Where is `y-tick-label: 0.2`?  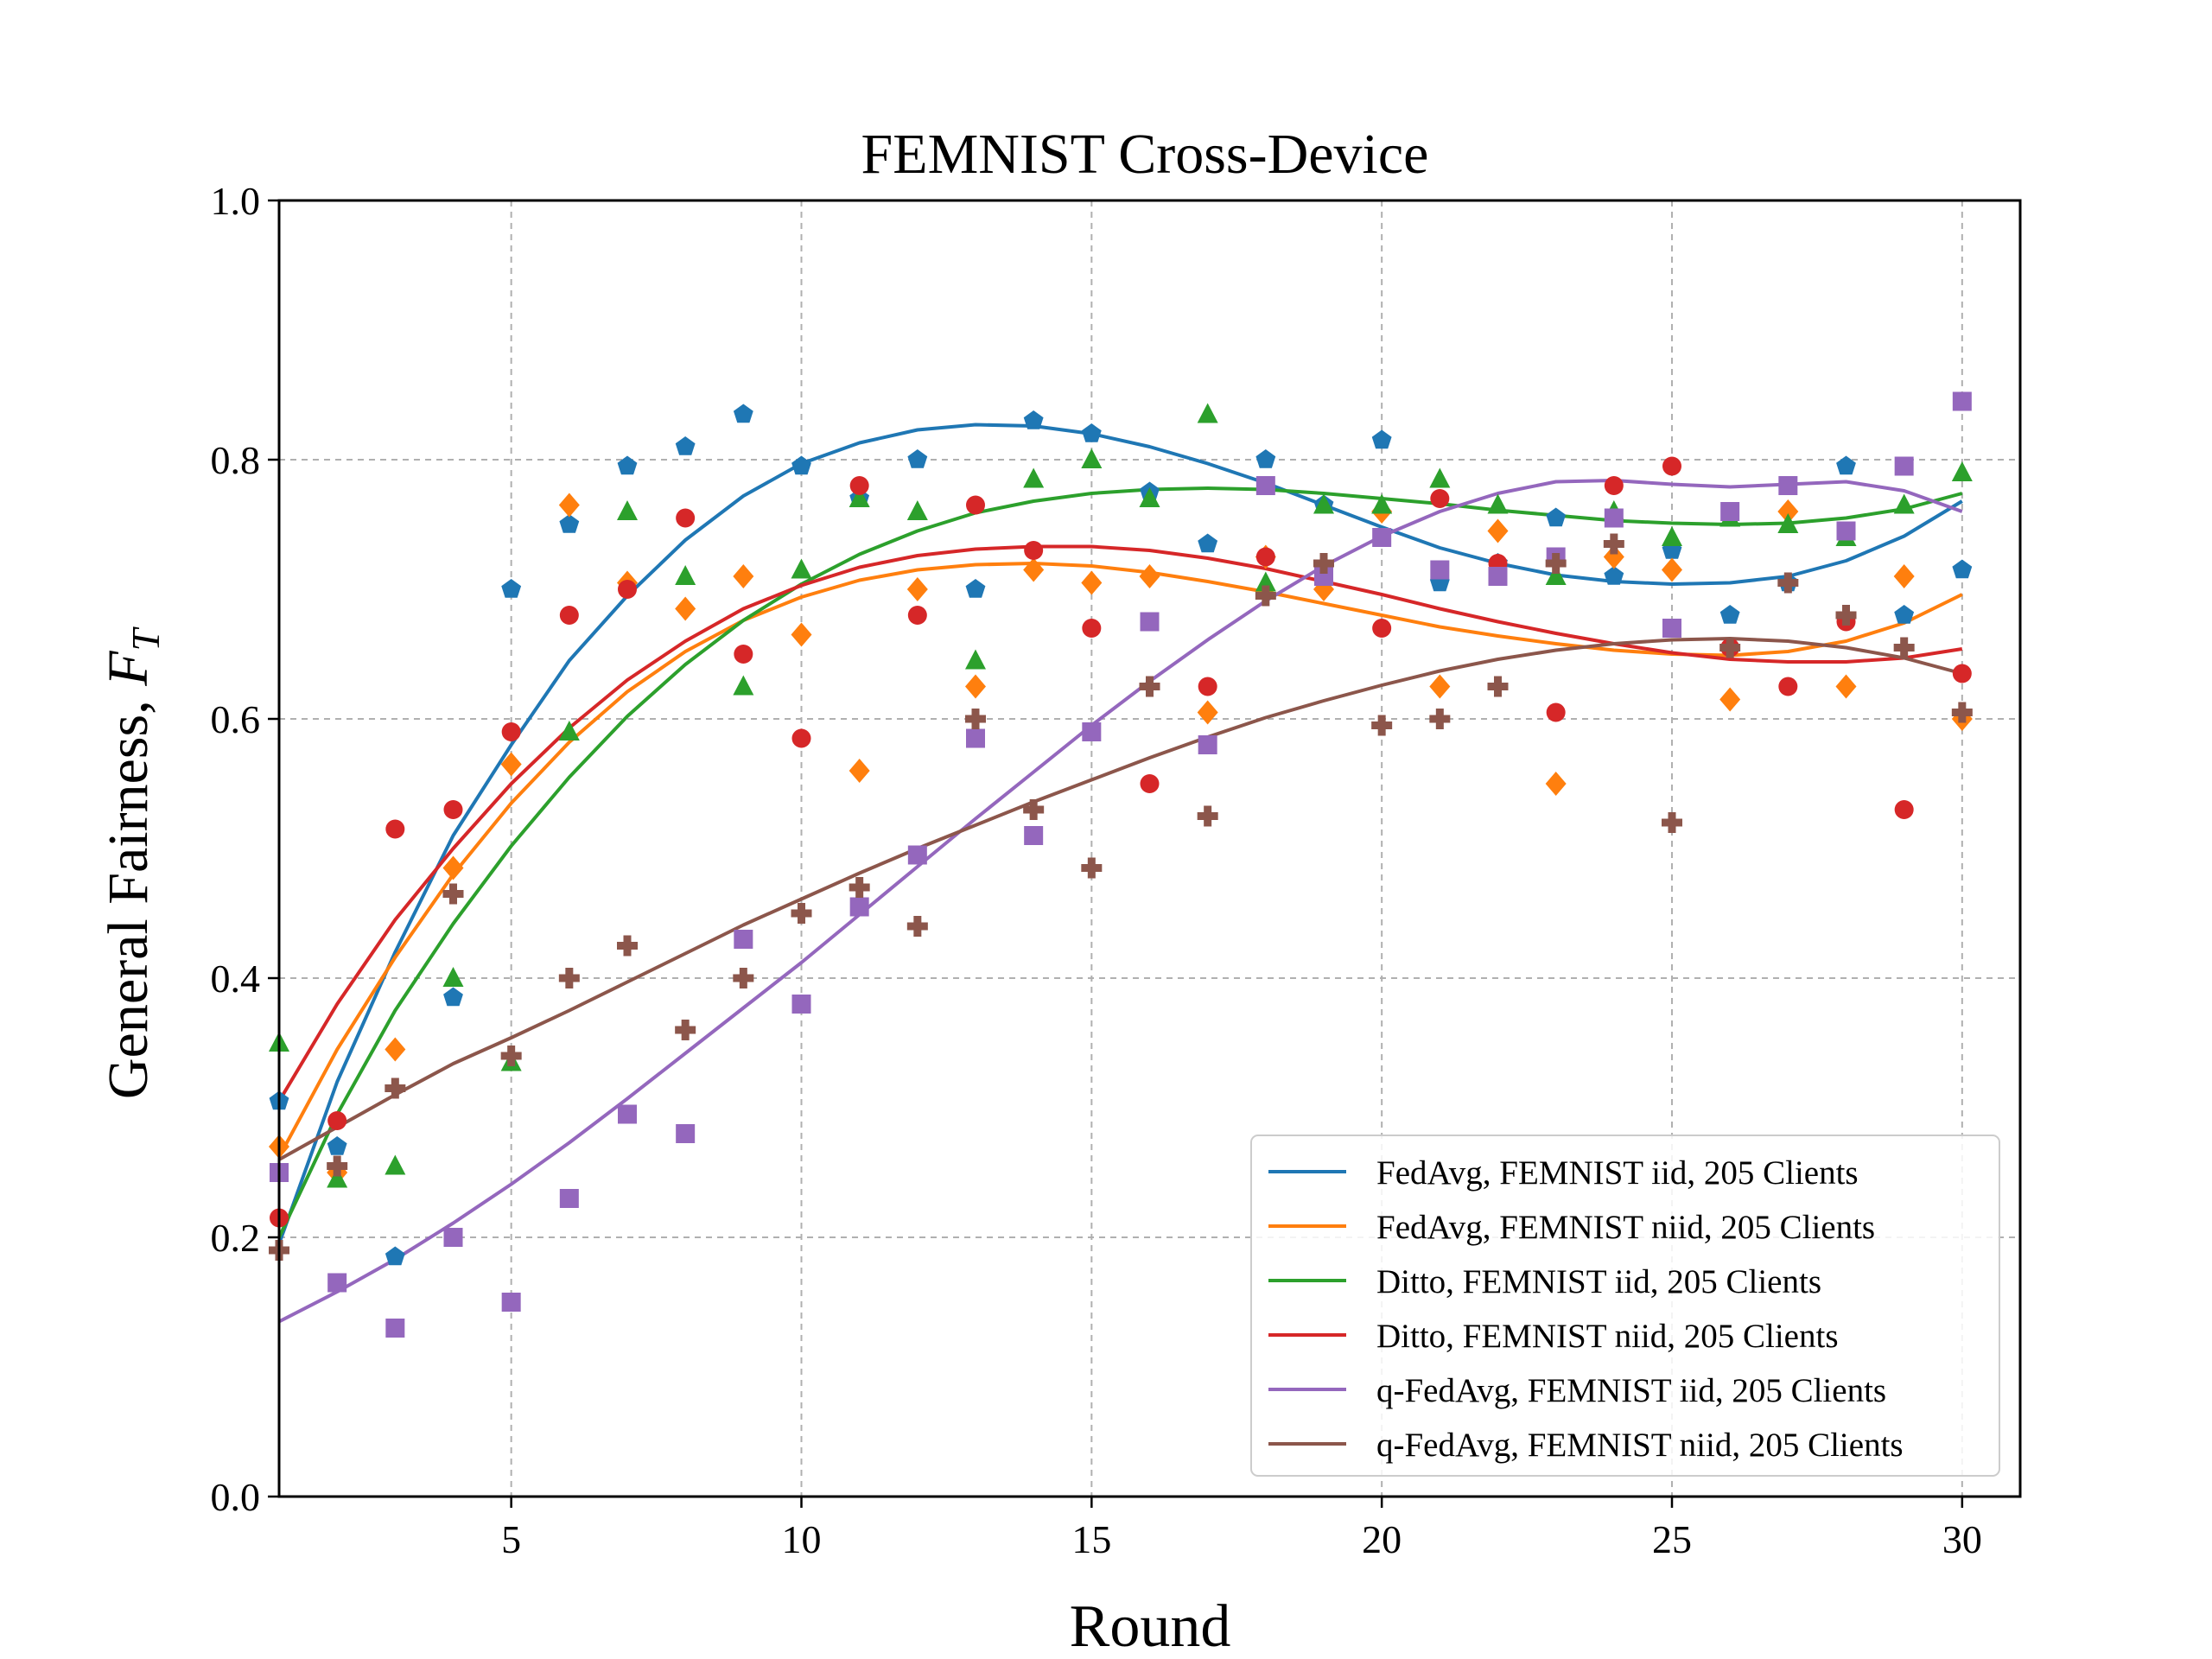 y-tick-label: 0.2 is located at coordinates (236, 1238).